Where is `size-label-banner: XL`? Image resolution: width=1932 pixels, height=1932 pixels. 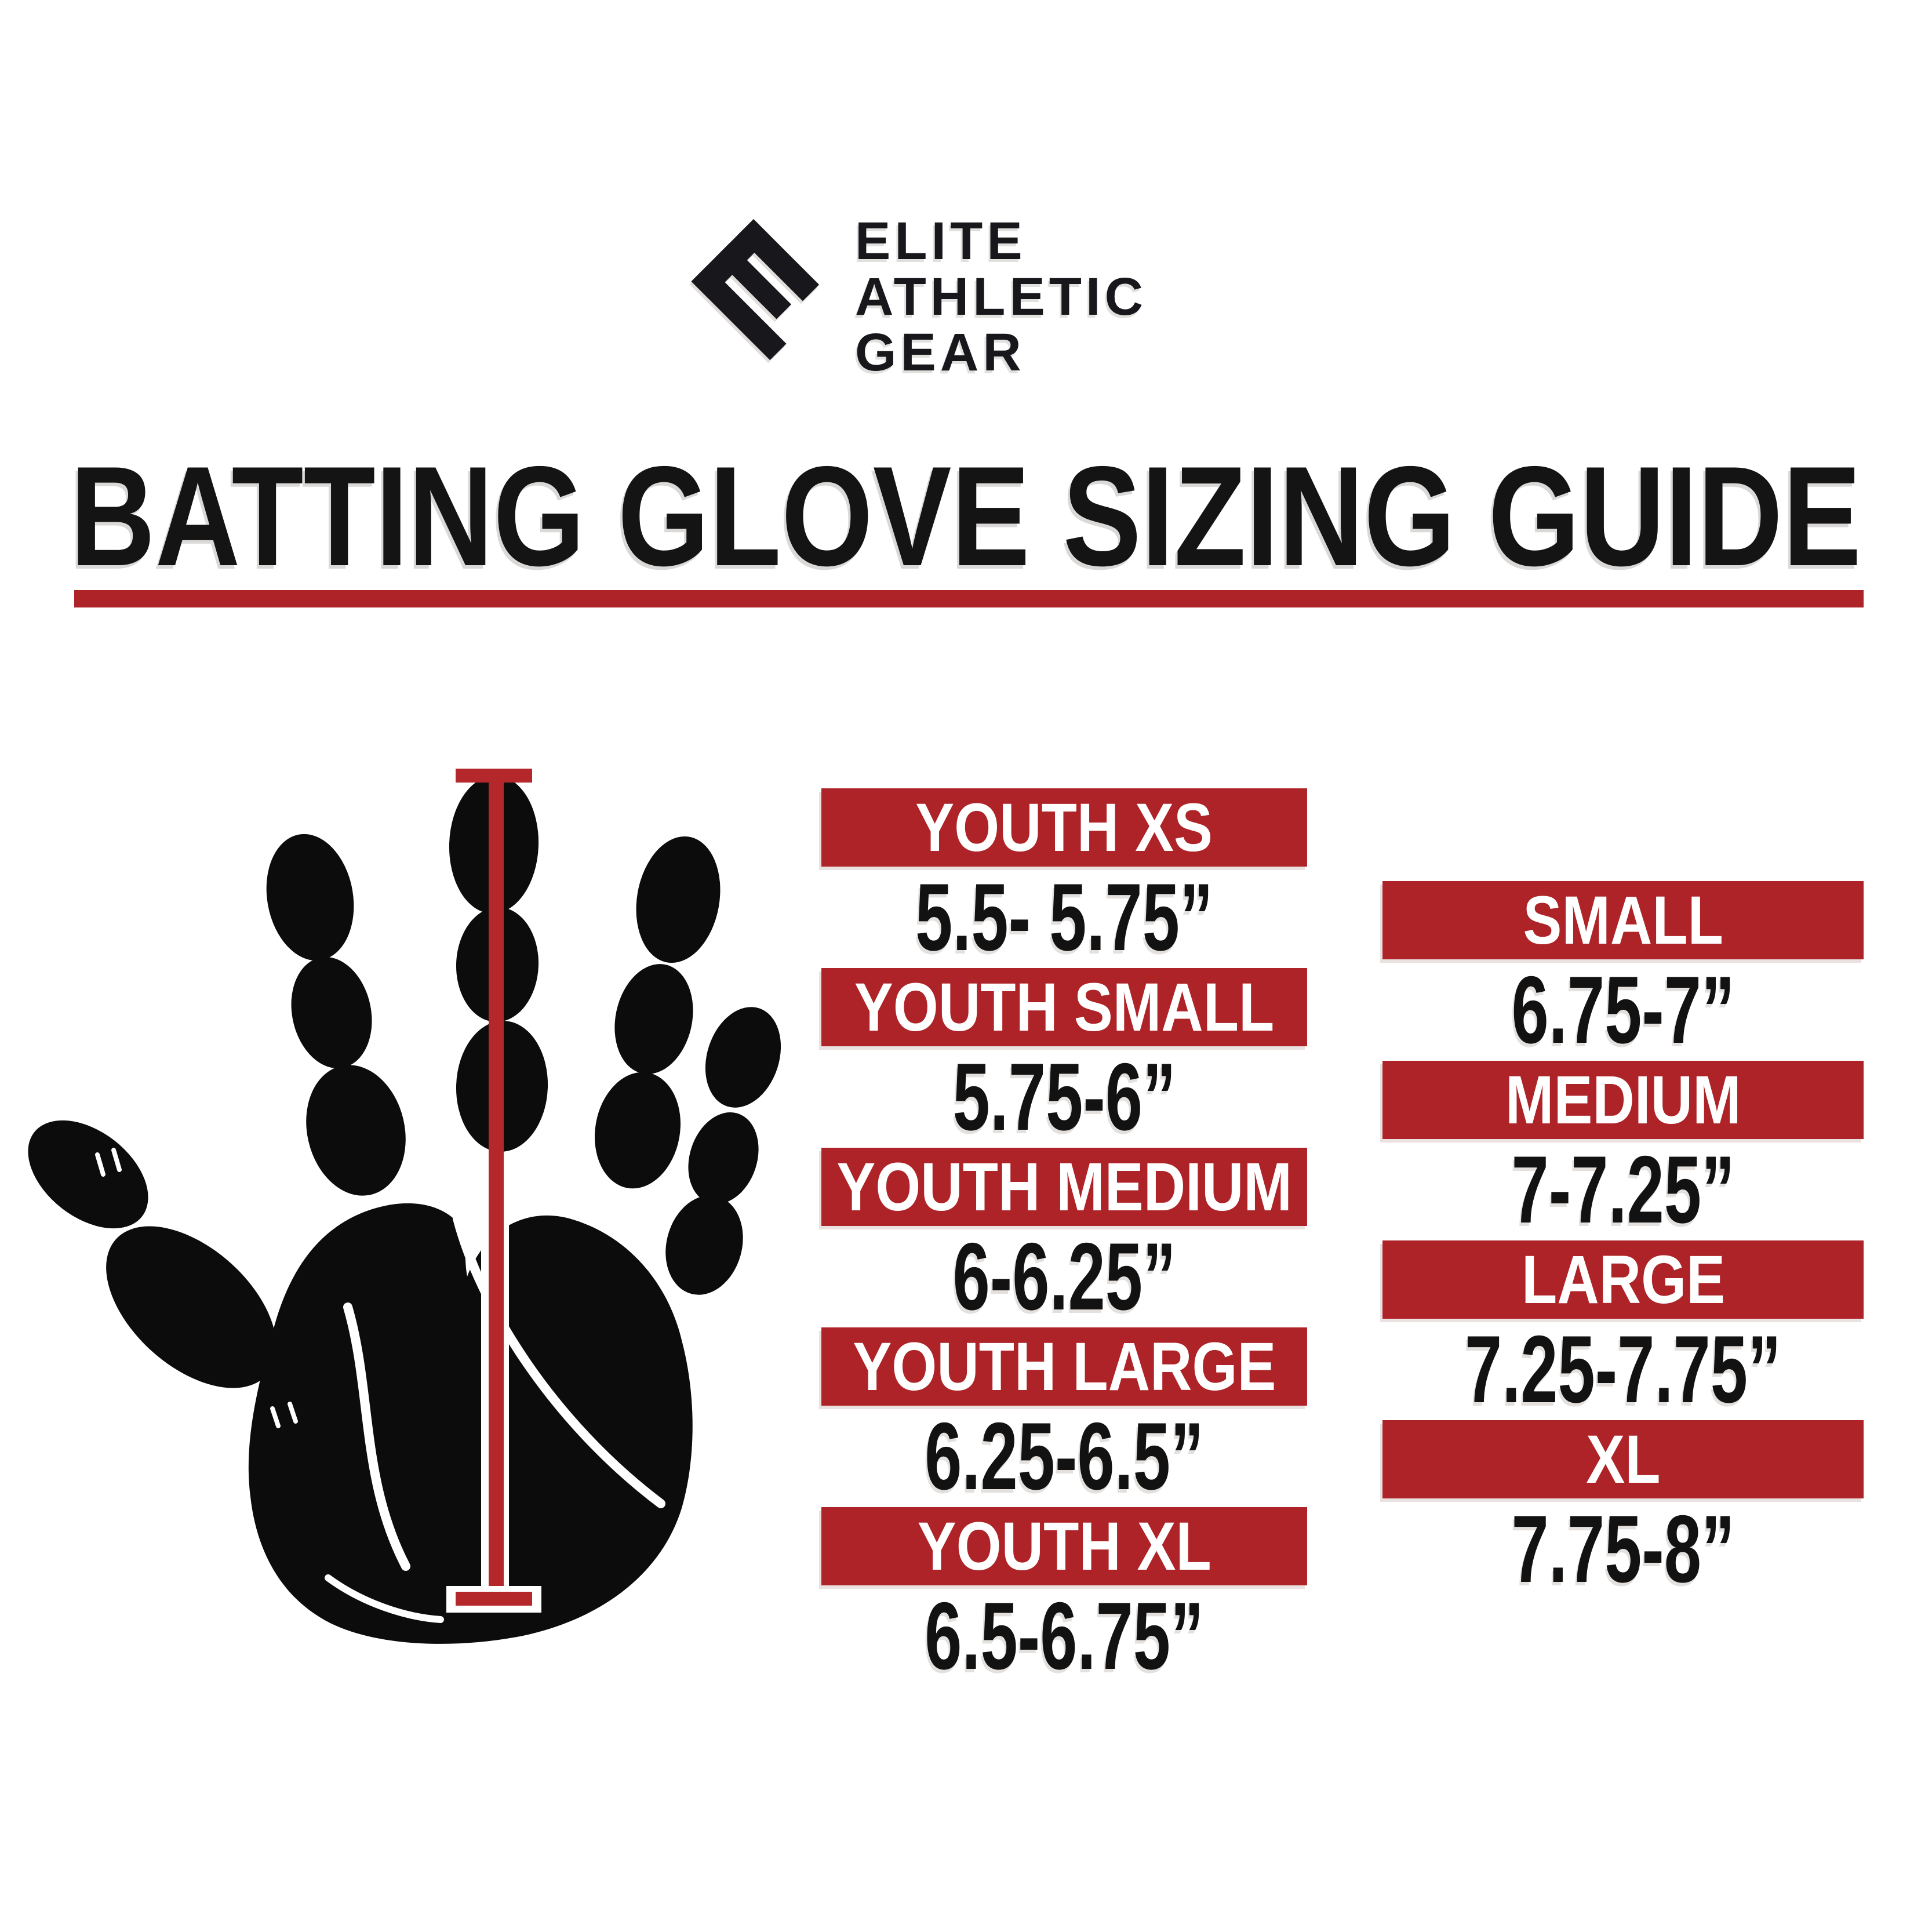 size-label-banner: XL is located at coordinates (1623, 1459).